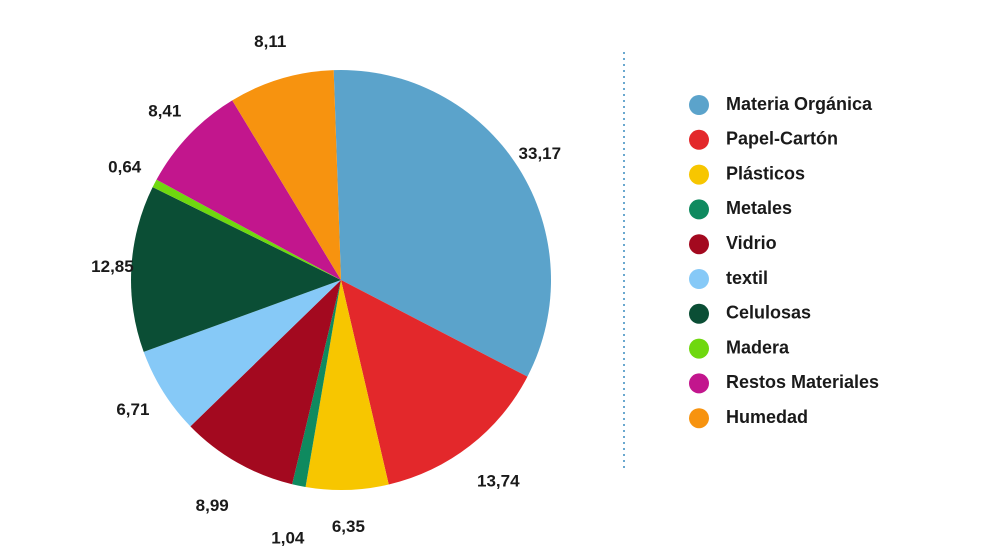  What do you see at coordinates (699, 105) in the screenshot?
I see `legend-swatch-materia-organica` at bounding box center [699, 105].